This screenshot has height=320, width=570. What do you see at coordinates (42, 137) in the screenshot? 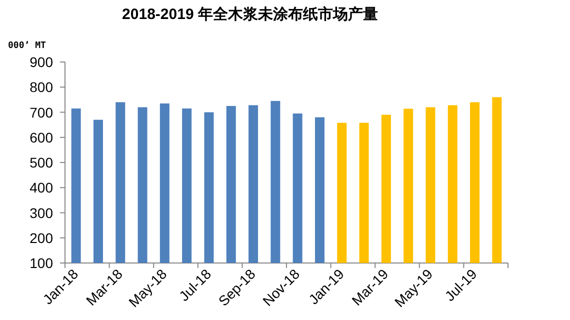
I see `y-tick-label: 600` at bounding box center [42, 137].